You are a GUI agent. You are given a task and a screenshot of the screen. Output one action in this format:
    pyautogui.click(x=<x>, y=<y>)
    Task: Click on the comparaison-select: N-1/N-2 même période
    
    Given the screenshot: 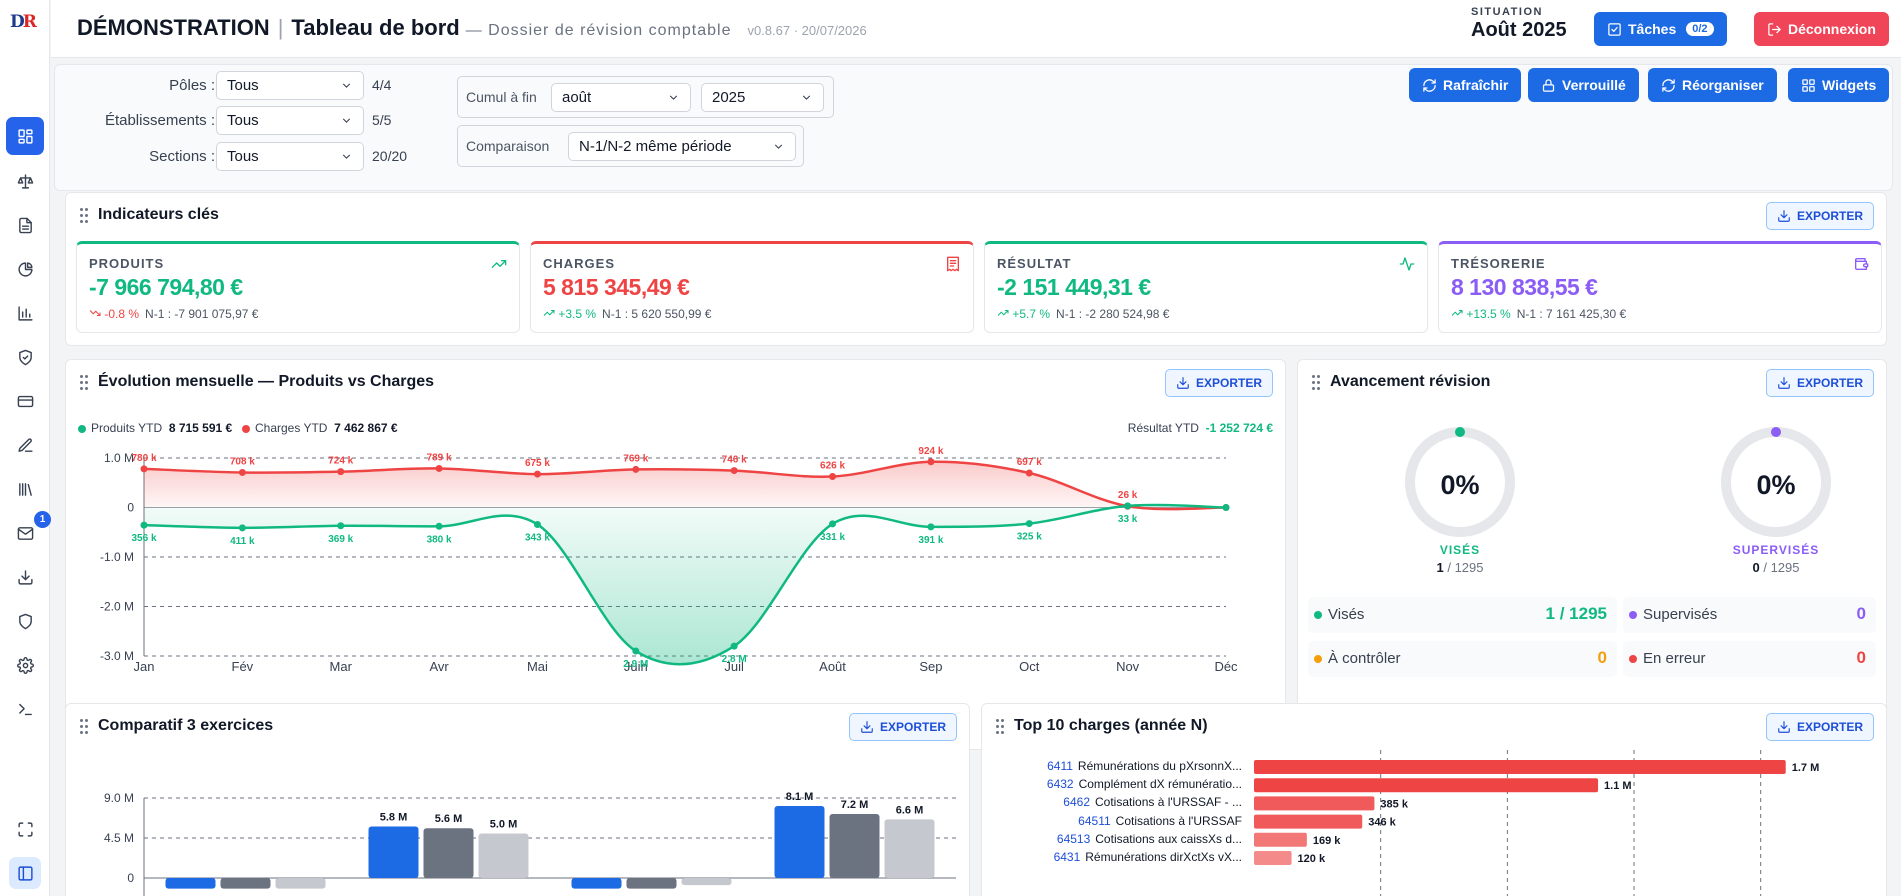 What is the action you would take?
    pyautogui.click(x=682, y=146)
    